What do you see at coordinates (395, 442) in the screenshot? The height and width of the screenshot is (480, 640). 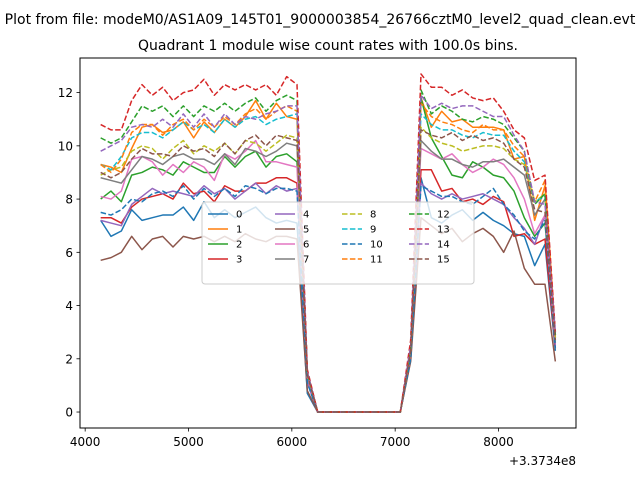 I see `x-tick-label: 7000` at bounding box center [395, 442].